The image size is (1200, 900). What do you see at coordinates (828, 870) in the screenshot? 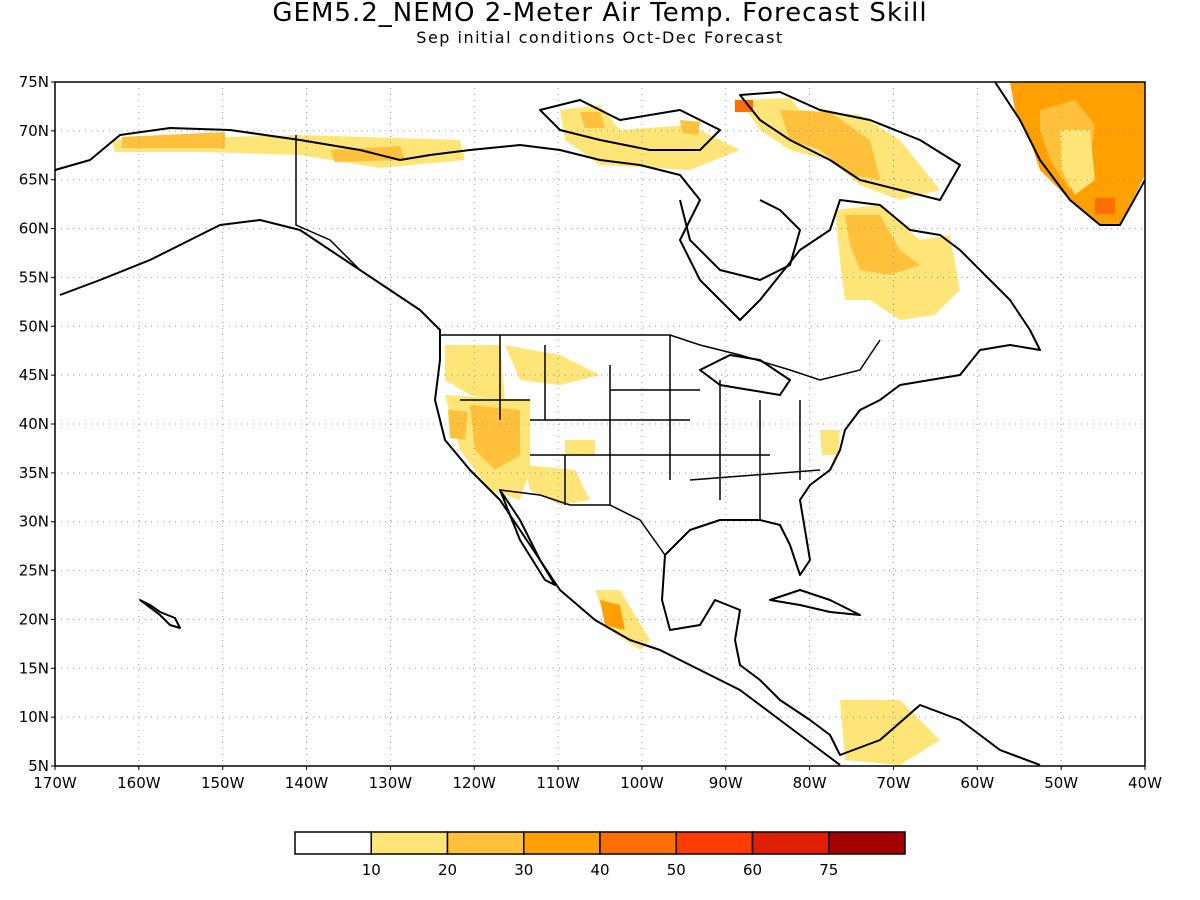
I see `legend-label: 75` at bounding box center [828, 870].